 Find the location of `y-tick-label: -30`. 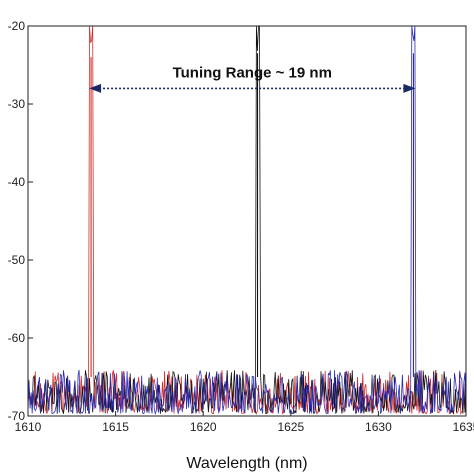

y-tick-label: -30 is located at coordinates (17, 104).